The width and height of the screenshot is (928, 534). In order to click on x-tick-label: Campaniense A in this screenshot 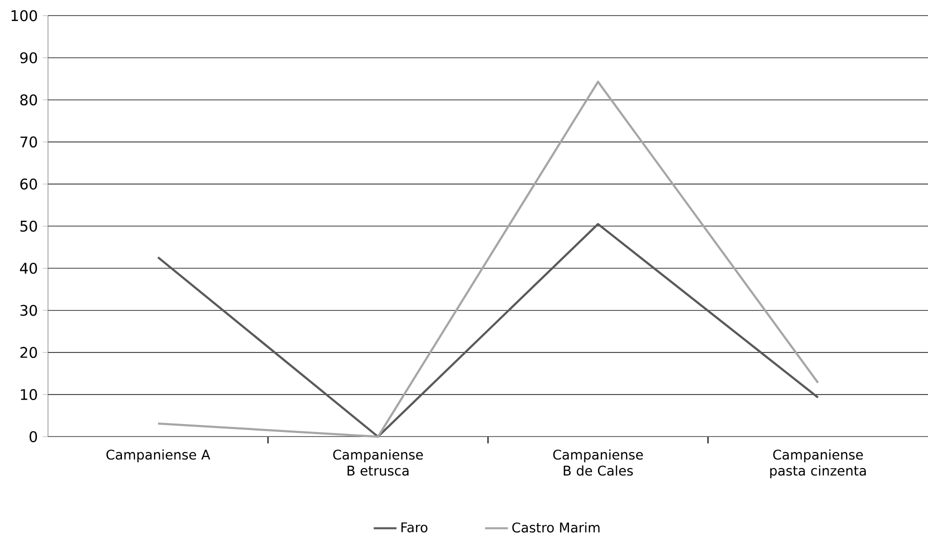, I will do `click(158, 455)`.